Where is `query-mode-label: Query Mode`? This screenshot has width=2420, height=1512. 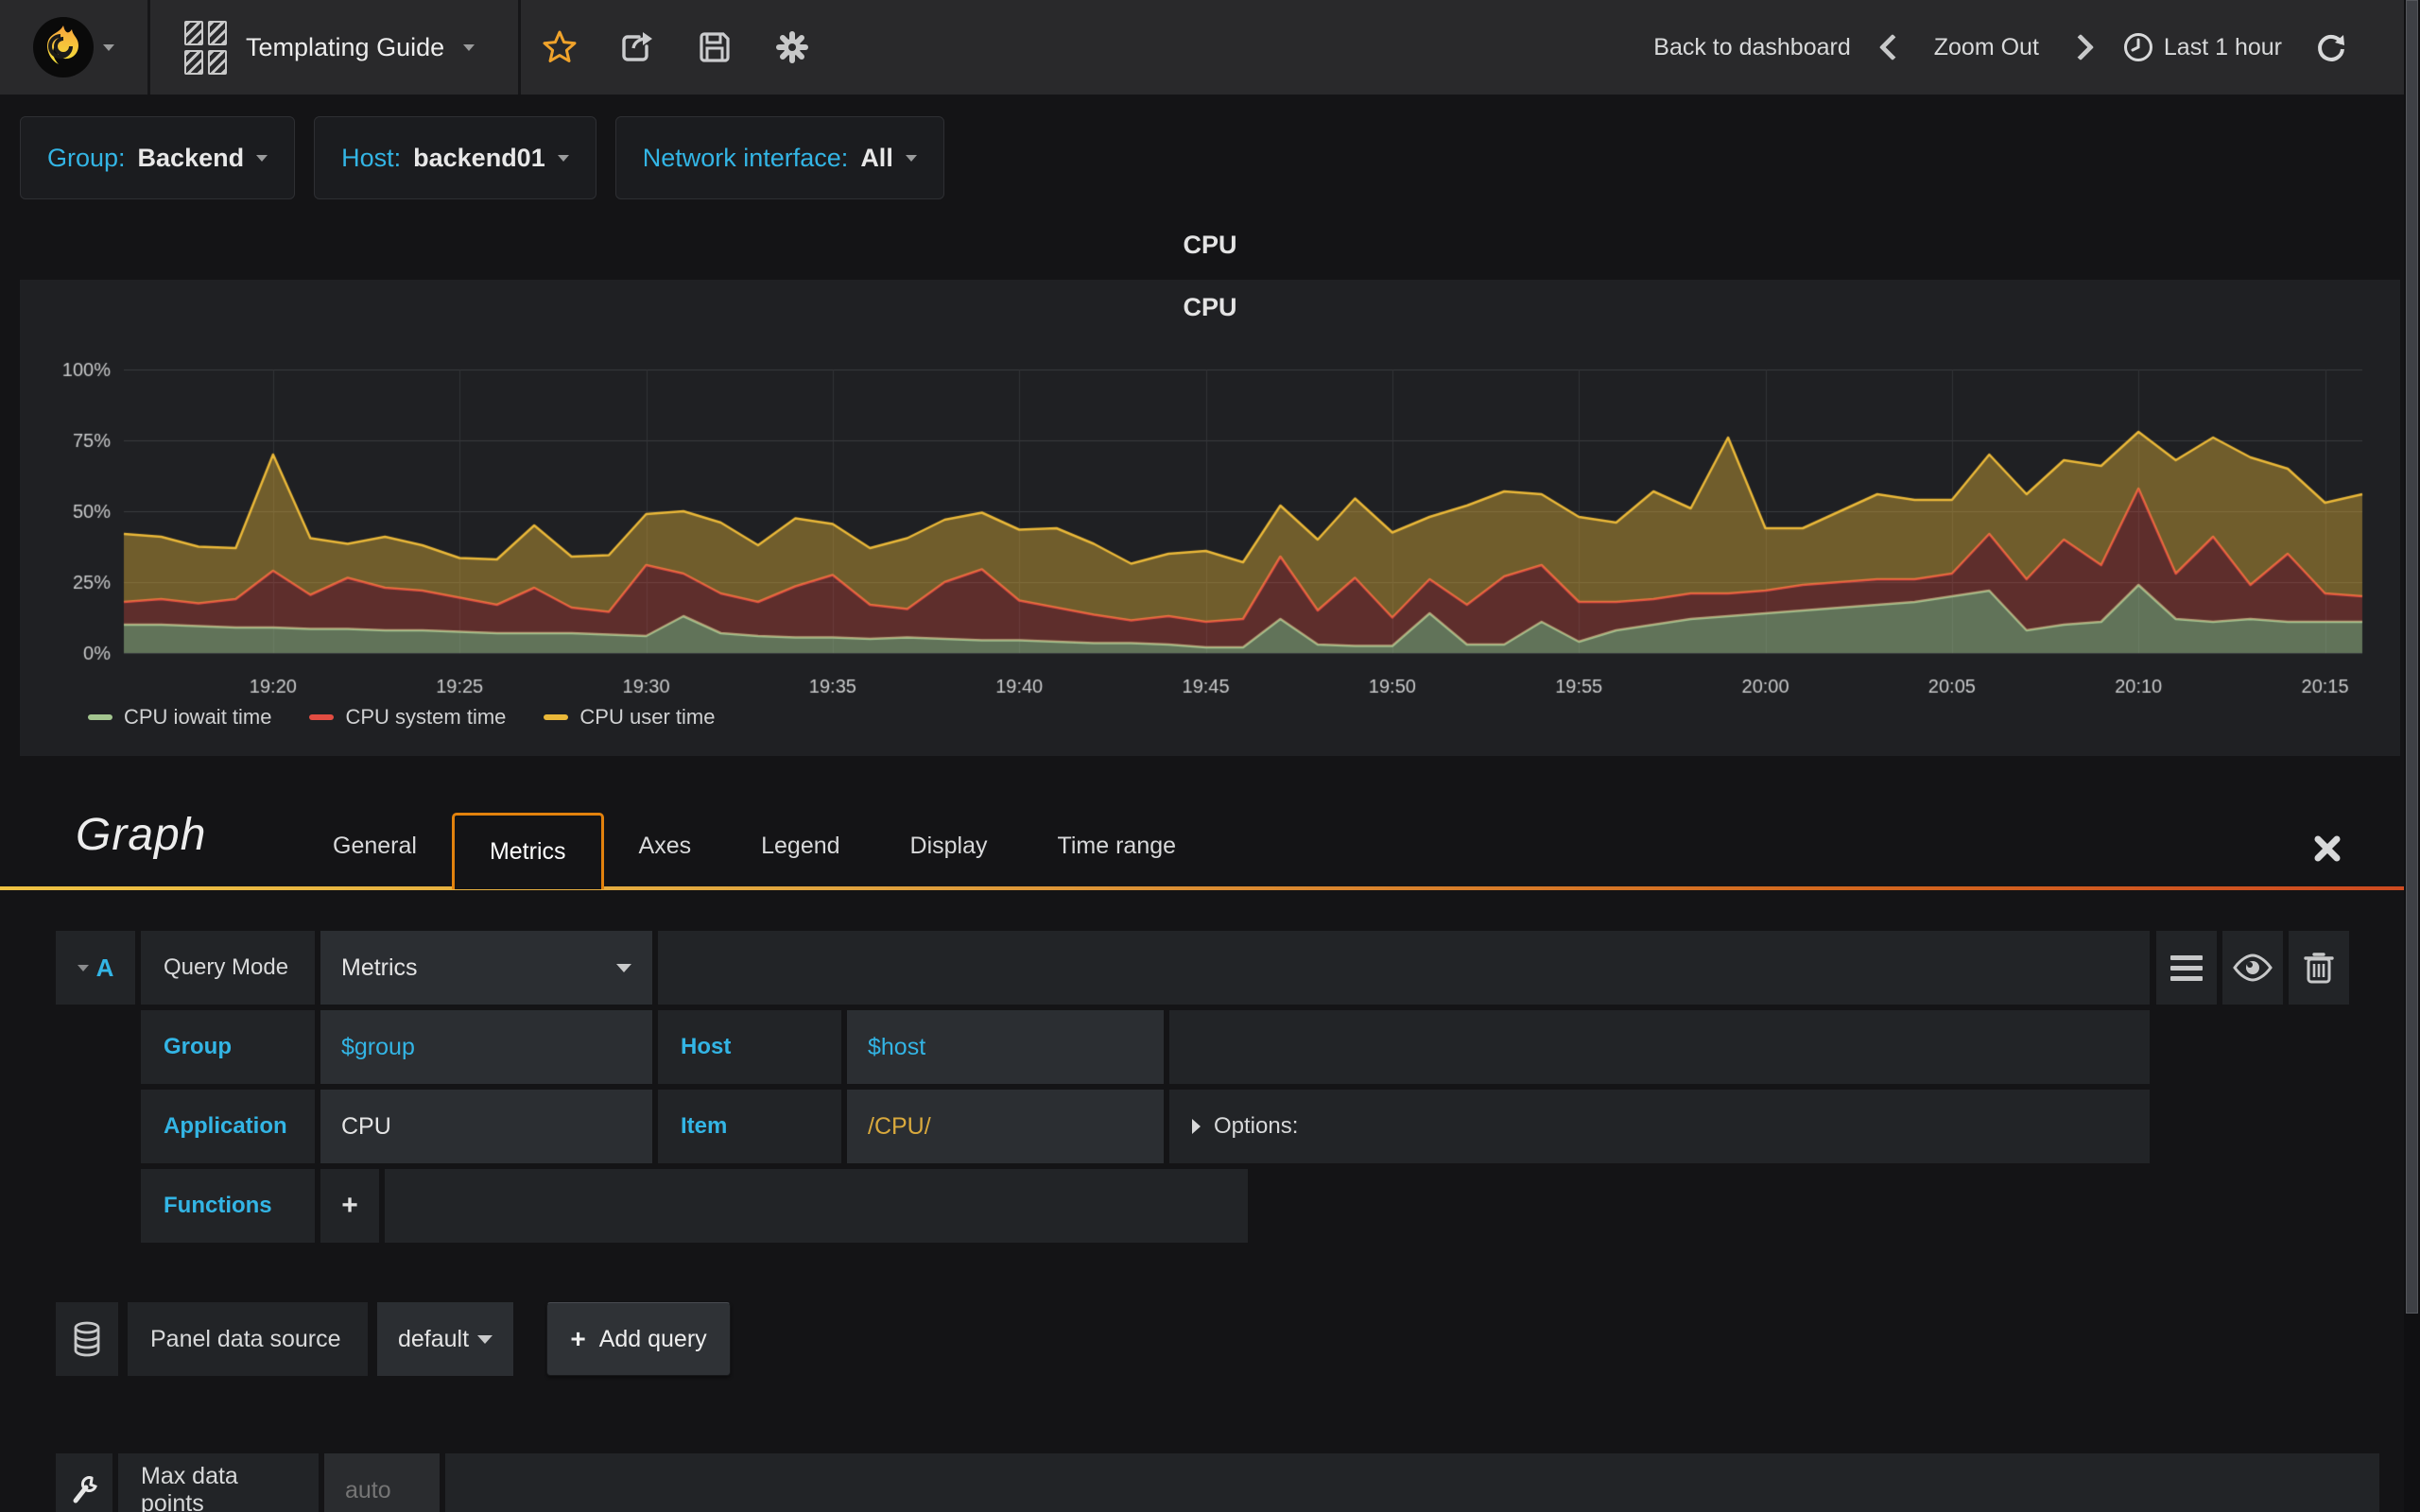 query-mode-label: Query Mode is located at coordinates (228, 968).